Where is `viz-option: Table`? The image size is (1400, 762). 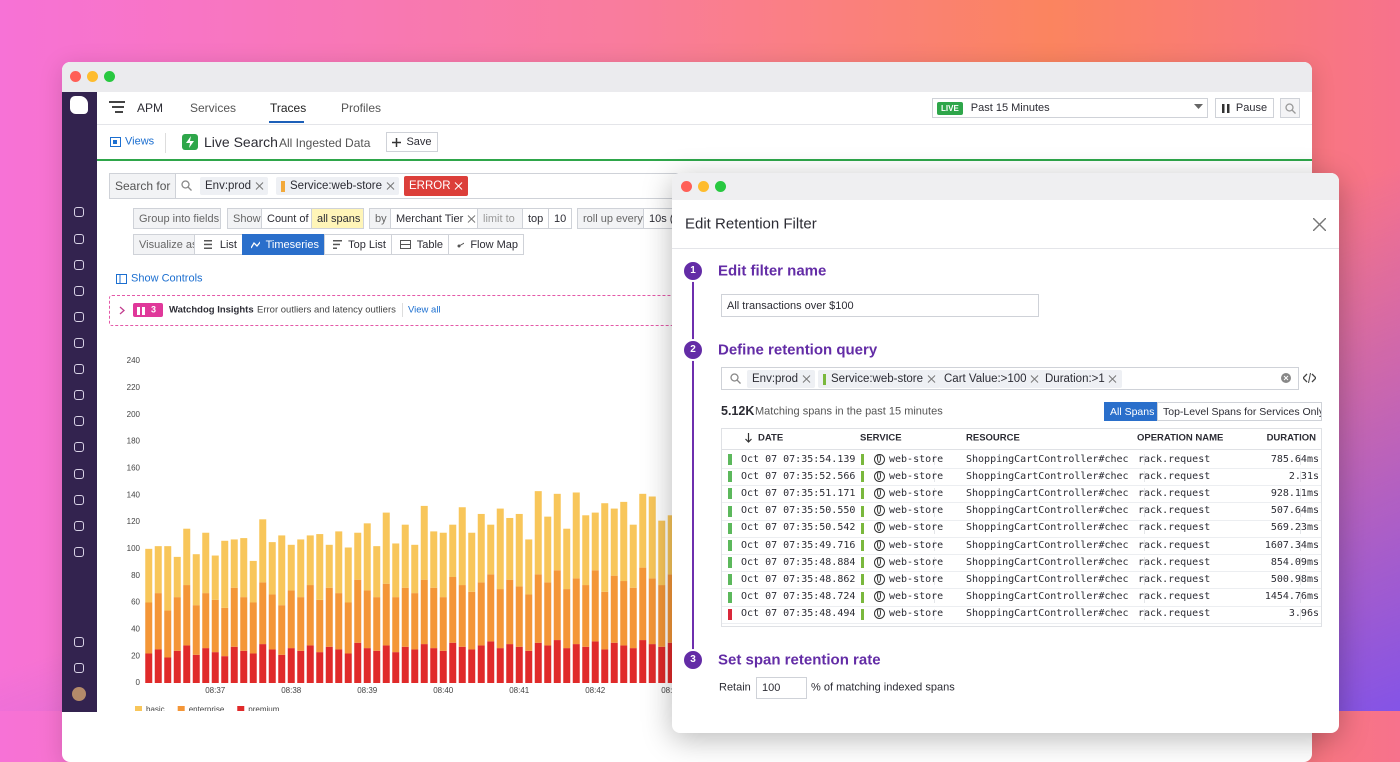
viz-option: Table is located at coordinates (420, 244).